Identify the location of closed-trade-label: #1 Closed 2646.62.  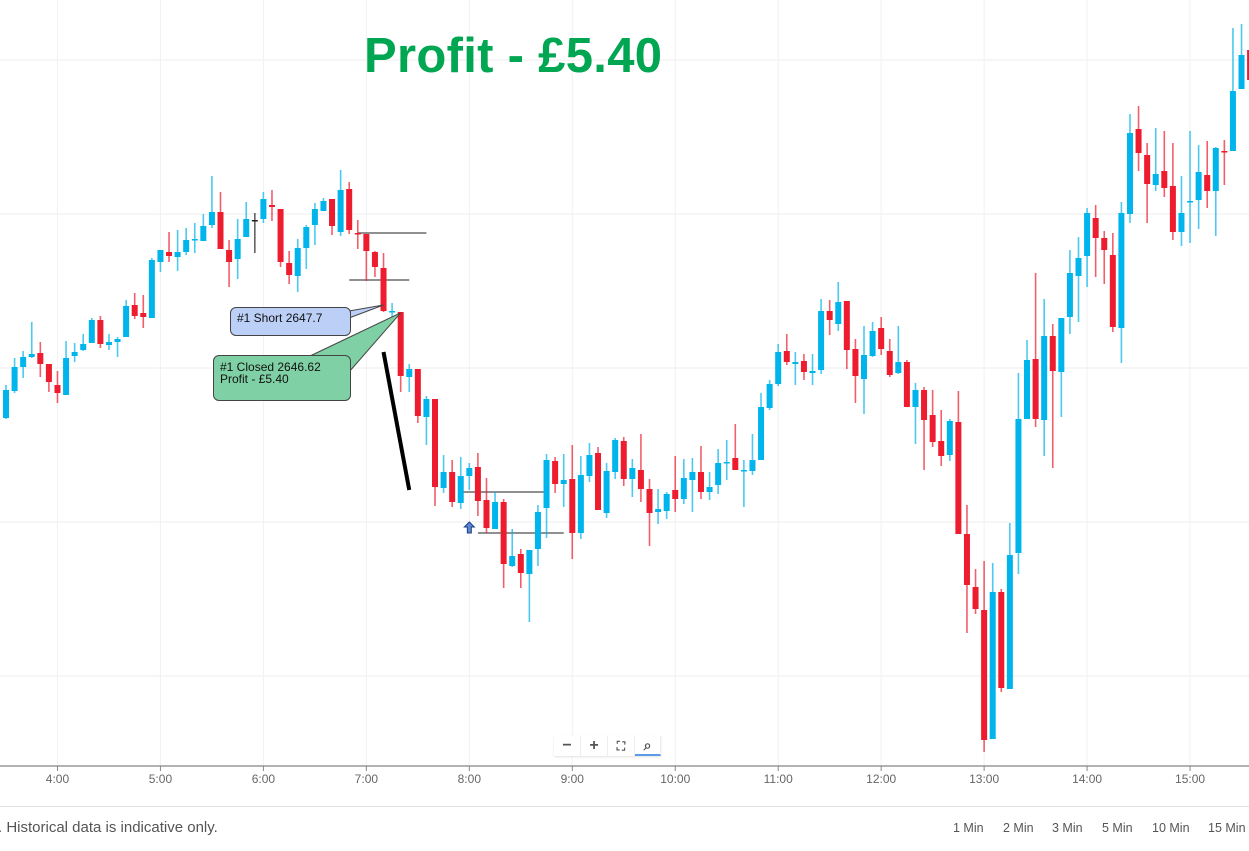
(270, 367).